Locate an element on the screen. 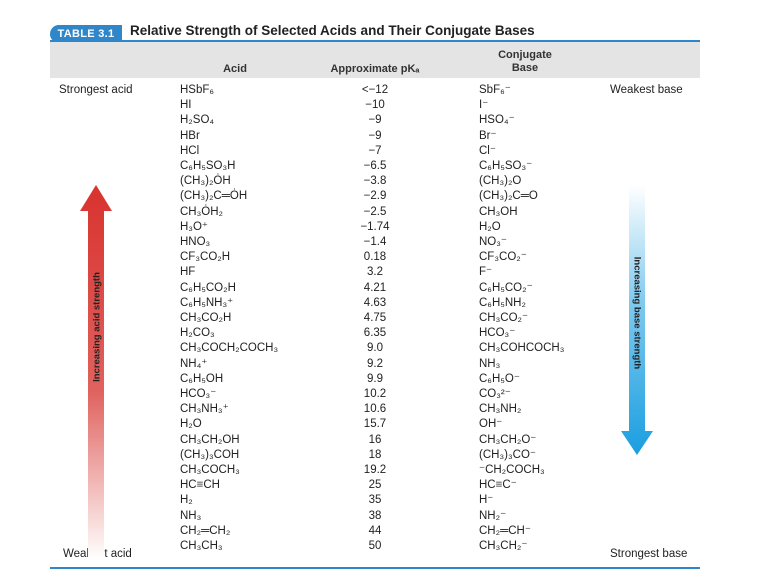 The height and width of the screenshot is (576, 768). row-12-base: F⁻ is located at coordinates (486, 272).